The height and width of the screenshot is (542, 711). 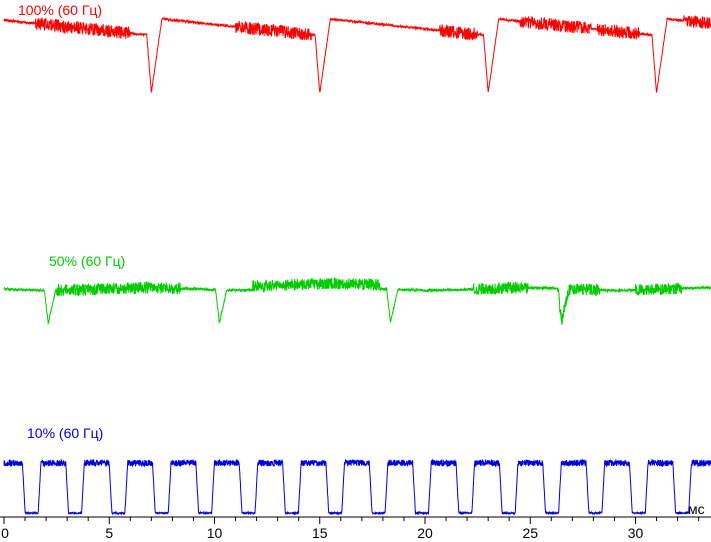 What do you see at coordinates (320, 533) in the screenshot?
I see `x-tick-label: 15` at bounding box center [320, 533].